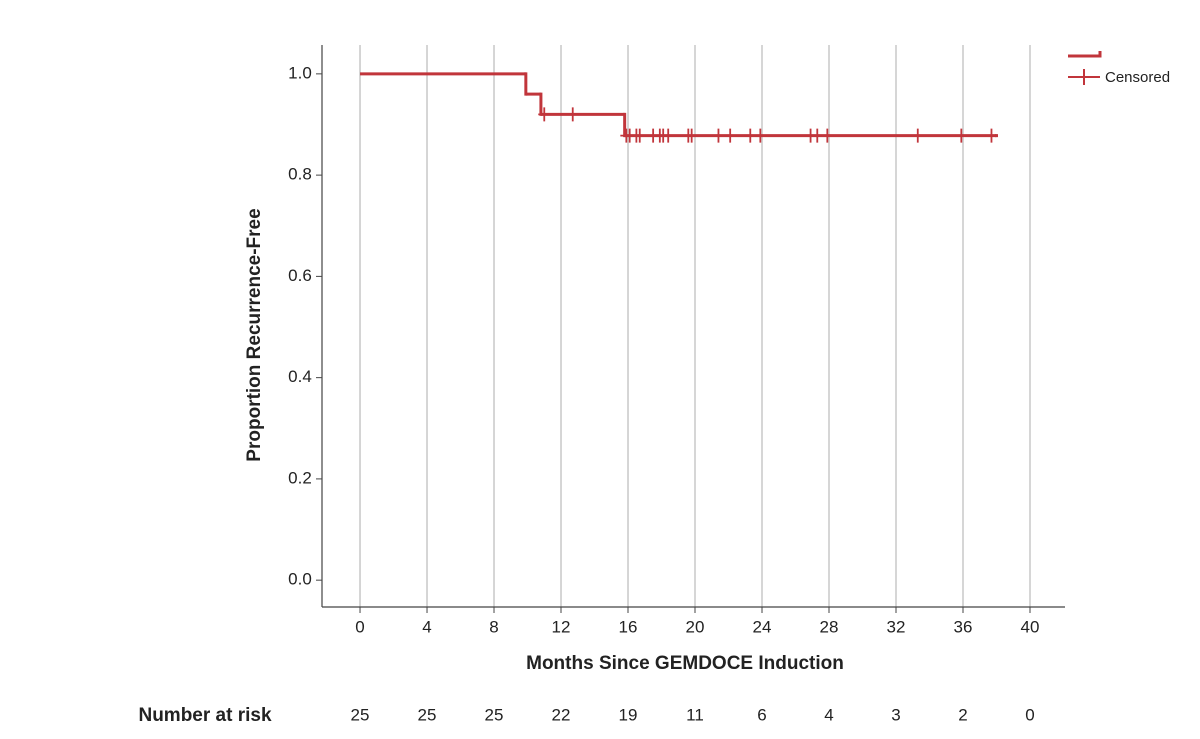 The image size is (1200, 739). What do you see at coordinates (1085, 54) in the screenshot?
I see `legend-step-icon` at bounding box center [1085, 54].